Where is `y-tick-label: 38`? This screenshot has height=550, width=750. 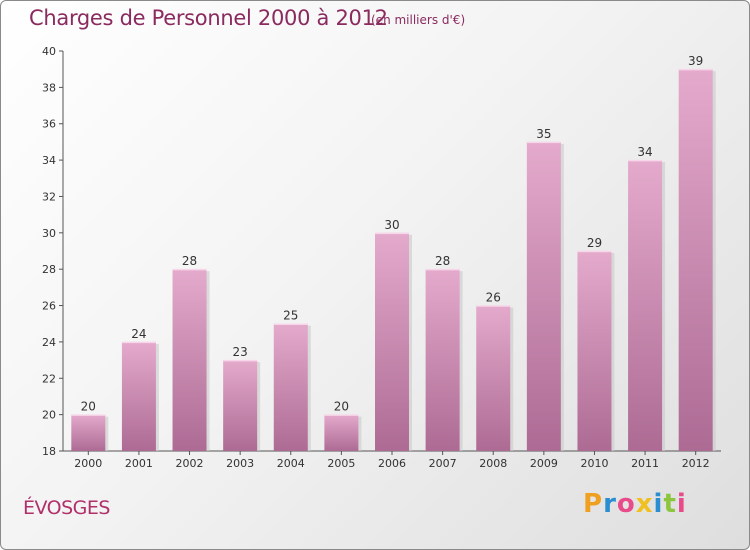
y-tick-label: 38 is located at coordinates (49, 87).